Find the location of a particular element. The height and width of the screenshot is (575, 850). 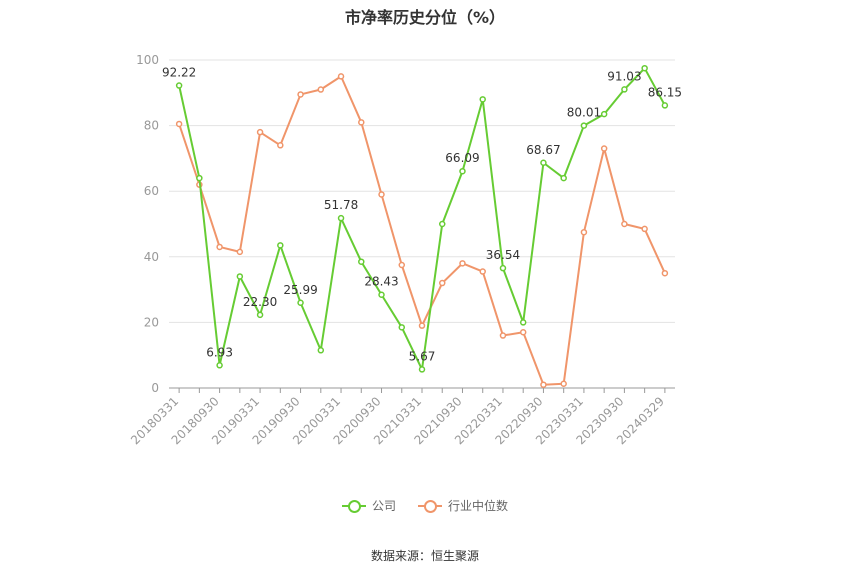

legend-label-industry: 行业中位数 is located at coordinates (478, 506).